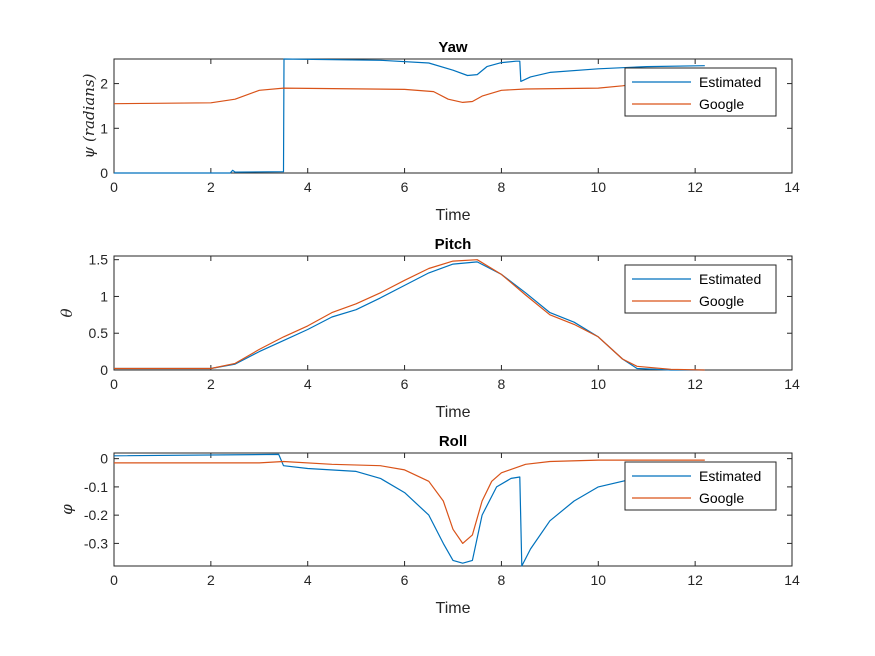 This screenshot has height=656, width=875. Describe the element at coordinates (104, 84) in the screenshot. I see `y-tick-label: 2` at that location.